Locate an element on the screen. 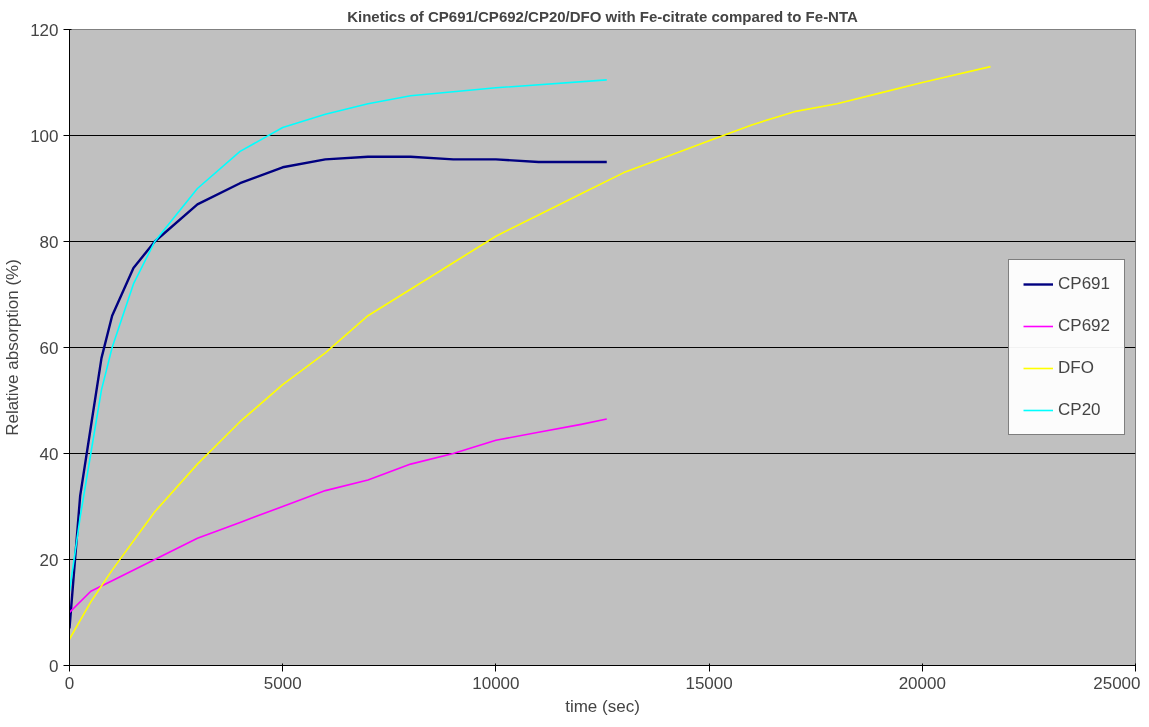 This screenshot has height=727, width=1149. y-tick-label: 80 is located at coordinates (49, 242).